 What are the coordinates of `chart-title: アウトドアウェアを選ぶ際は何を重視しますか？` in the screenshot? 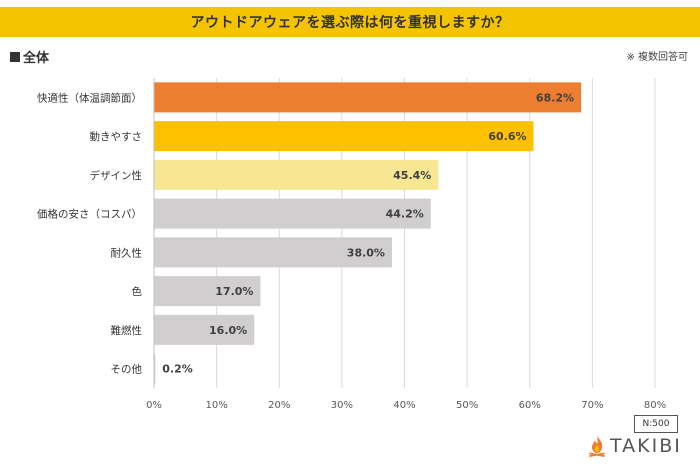 It's located at (350, 22).